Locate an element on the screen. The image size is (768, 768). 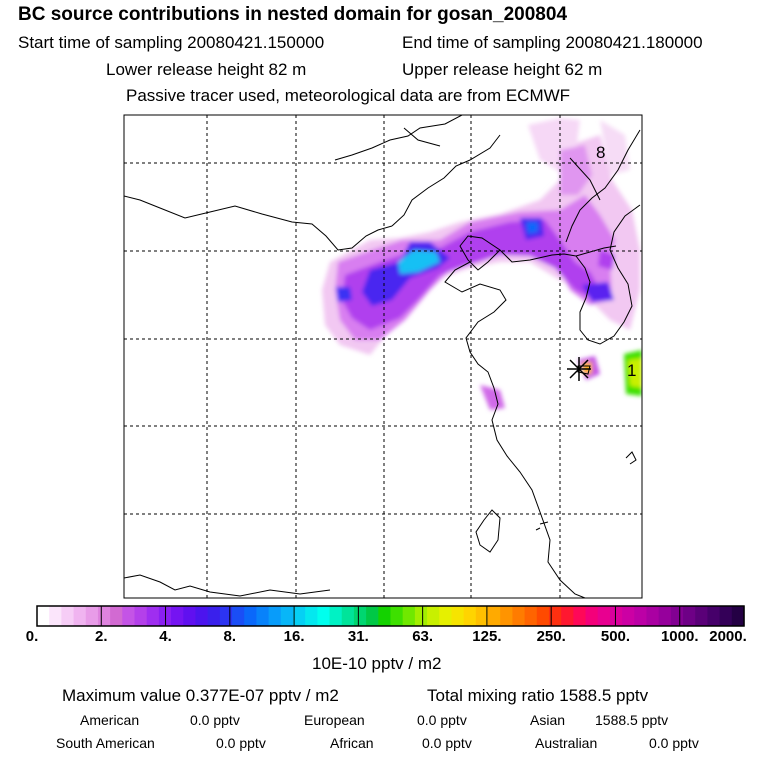
colorbar-tick-label: 8. is located at coordinates (230, 636).